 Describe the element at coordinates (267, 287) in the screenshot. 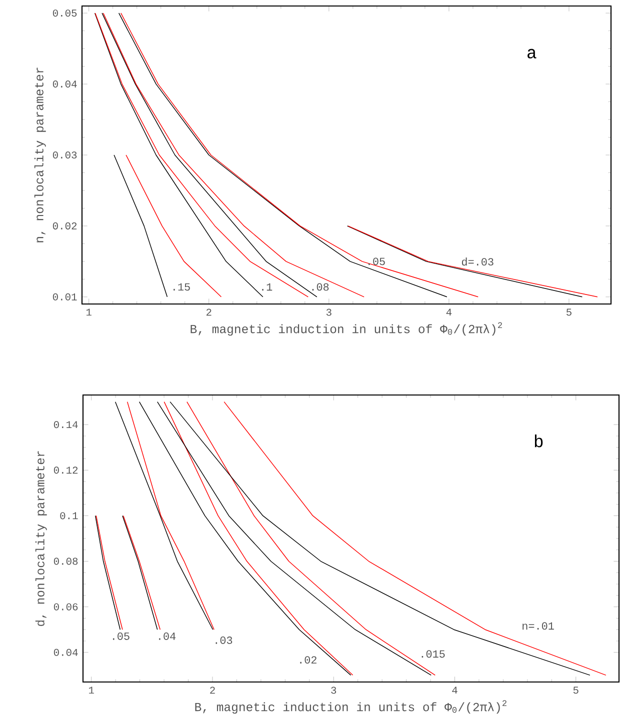

I see `annotation: .1` at that location.